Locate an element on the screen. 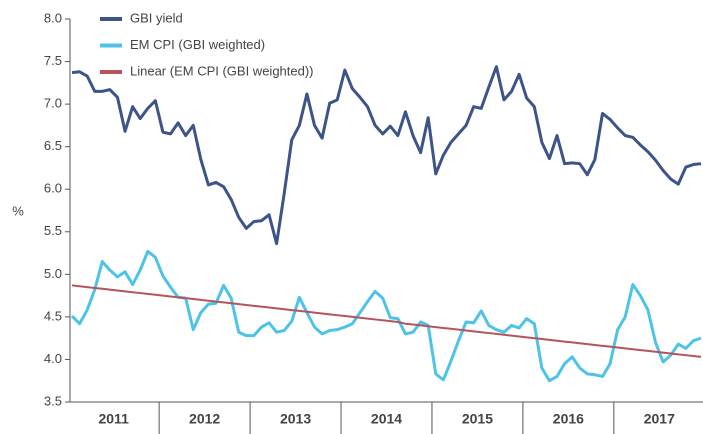 Image resolution: width=703 pixels, height=434 pixels. y-tick-label: 4.0 is located at coordinates (53, 358).